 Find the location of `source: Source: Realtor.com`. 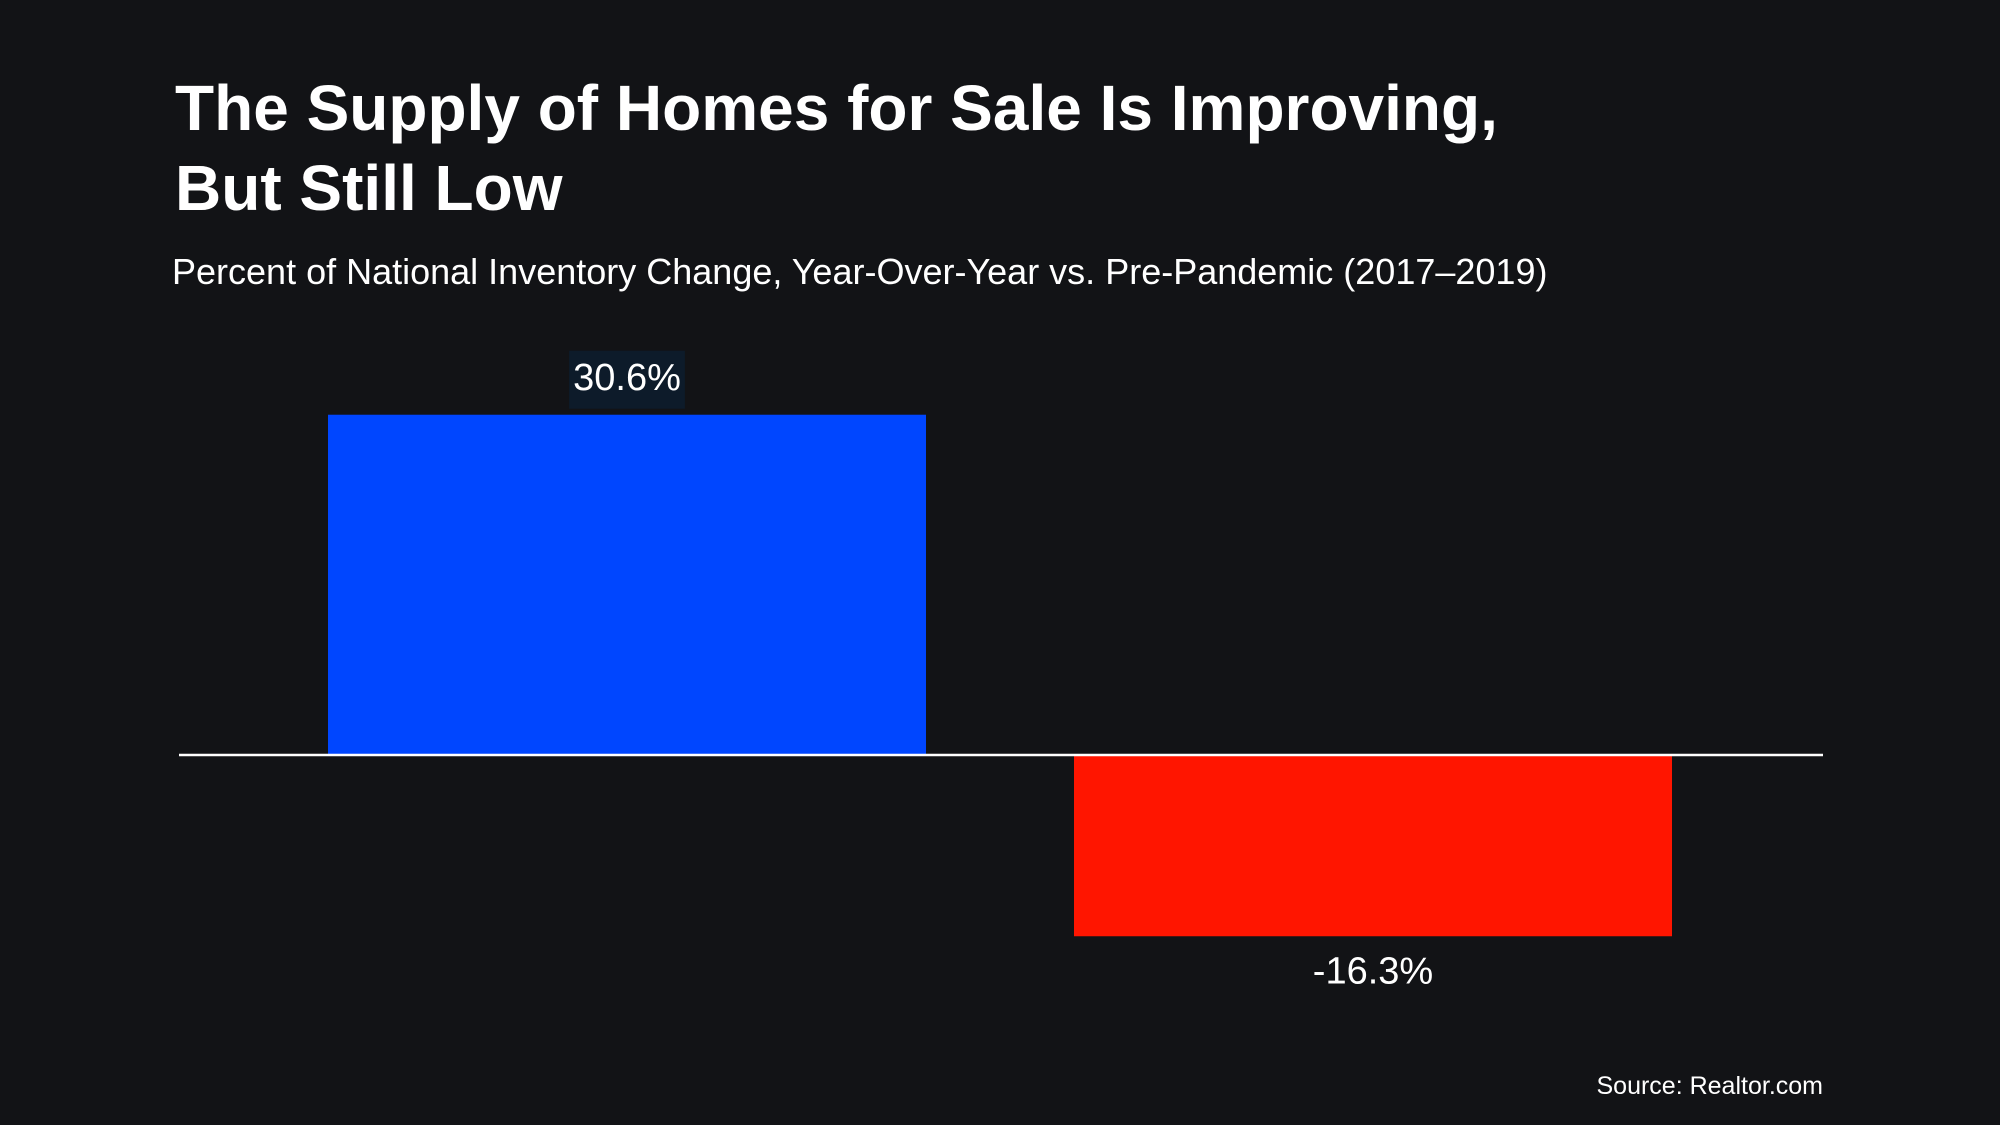

source: Source: Realtor.com is located at coordinates (1710, 1086).